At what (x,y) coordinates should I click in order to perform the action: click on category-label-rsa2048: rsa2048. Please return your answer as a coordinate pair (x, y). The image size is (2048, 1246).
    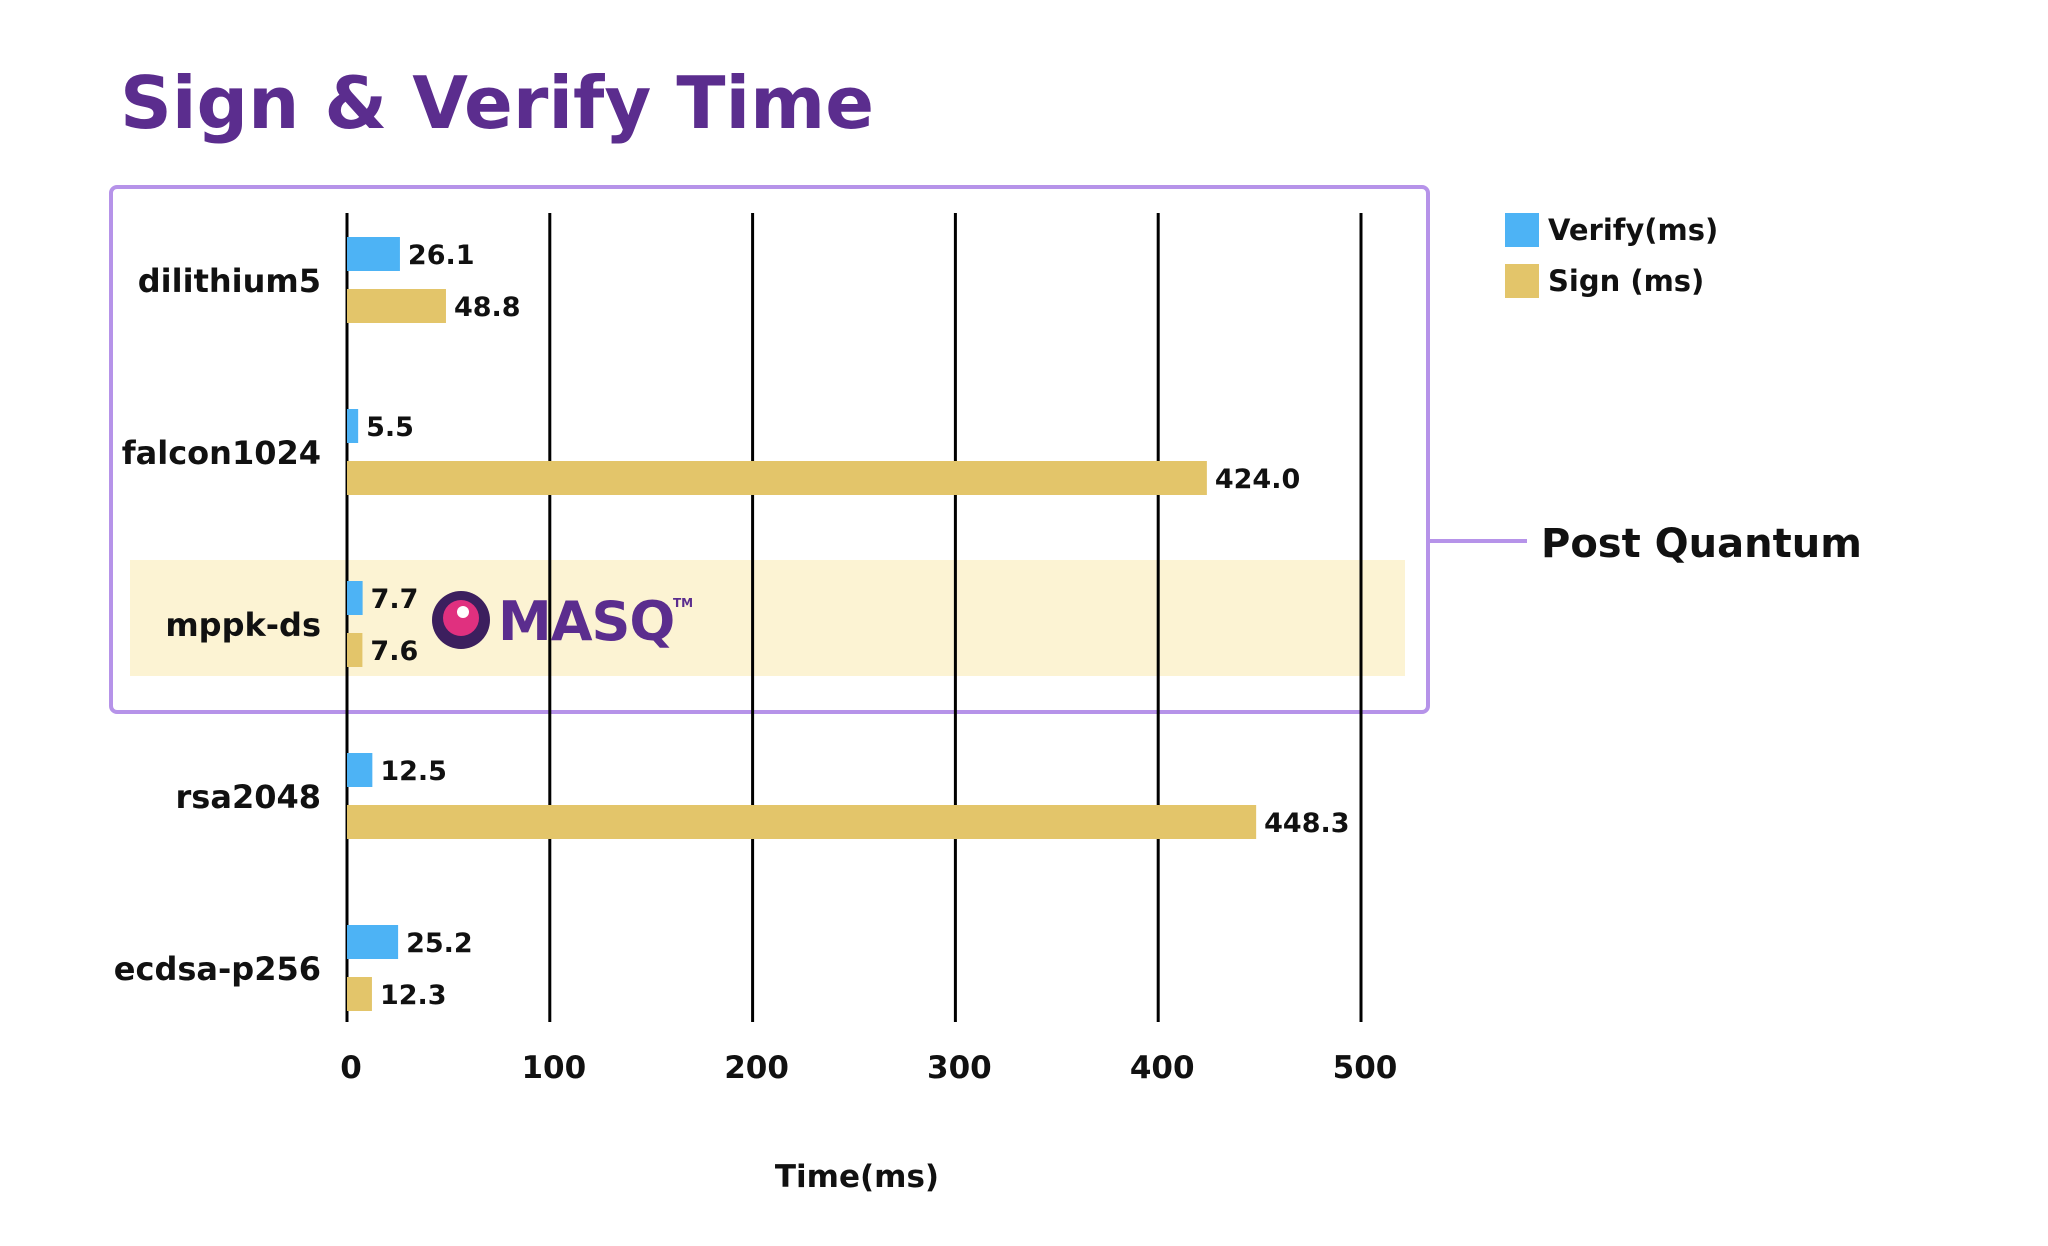
    Looking at the image, I should click on (248, 797).